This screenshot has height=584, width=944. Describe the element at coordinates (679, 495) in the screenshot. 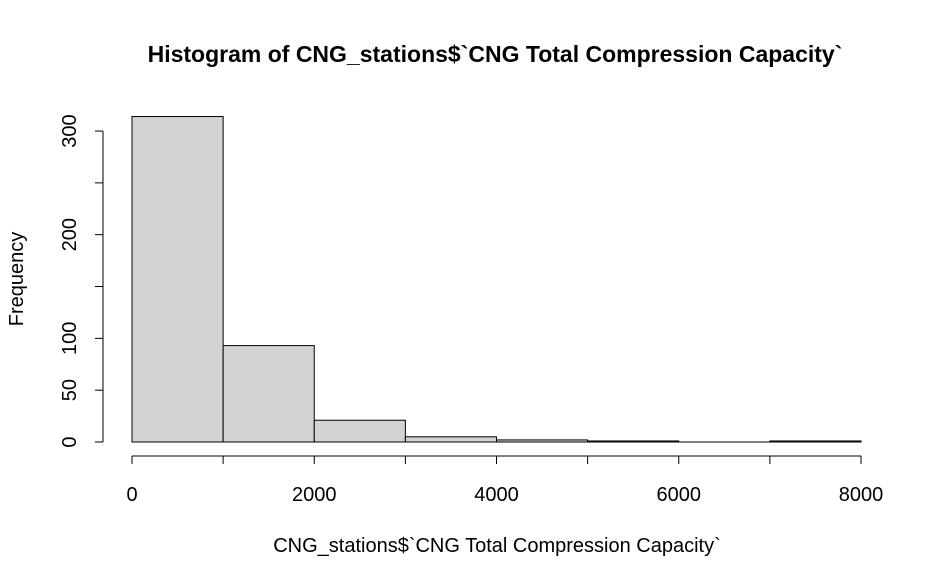

I see `x-tick-label-3: 6000` at that location.